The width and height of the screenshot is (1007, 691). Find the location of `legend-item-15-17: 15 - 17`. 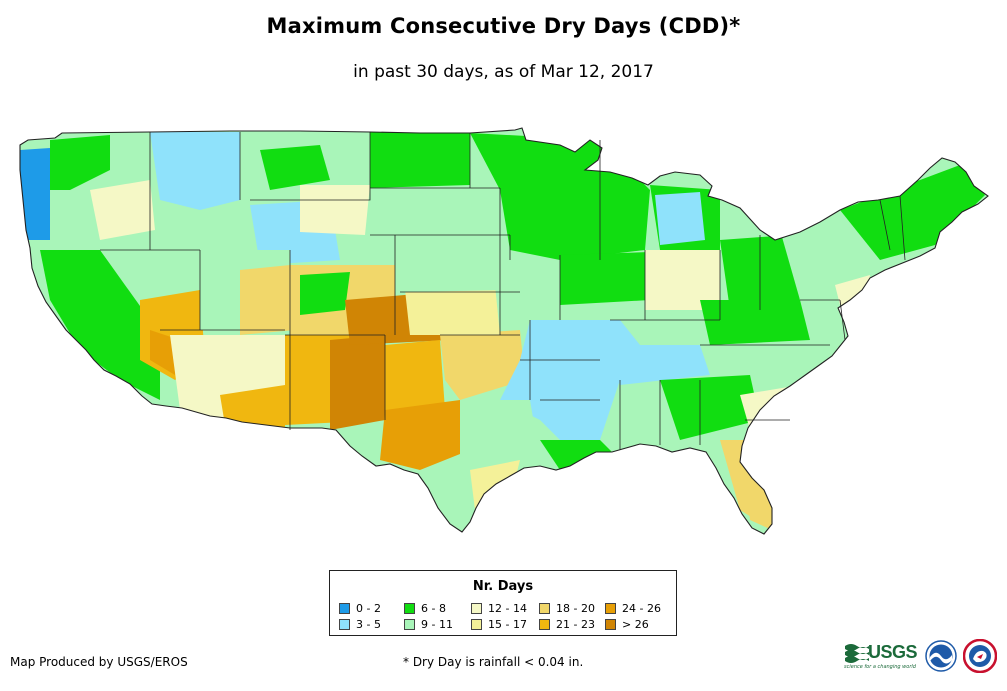

legend-item-15-17: 15 - 17 is located at coordinates (499, 624).